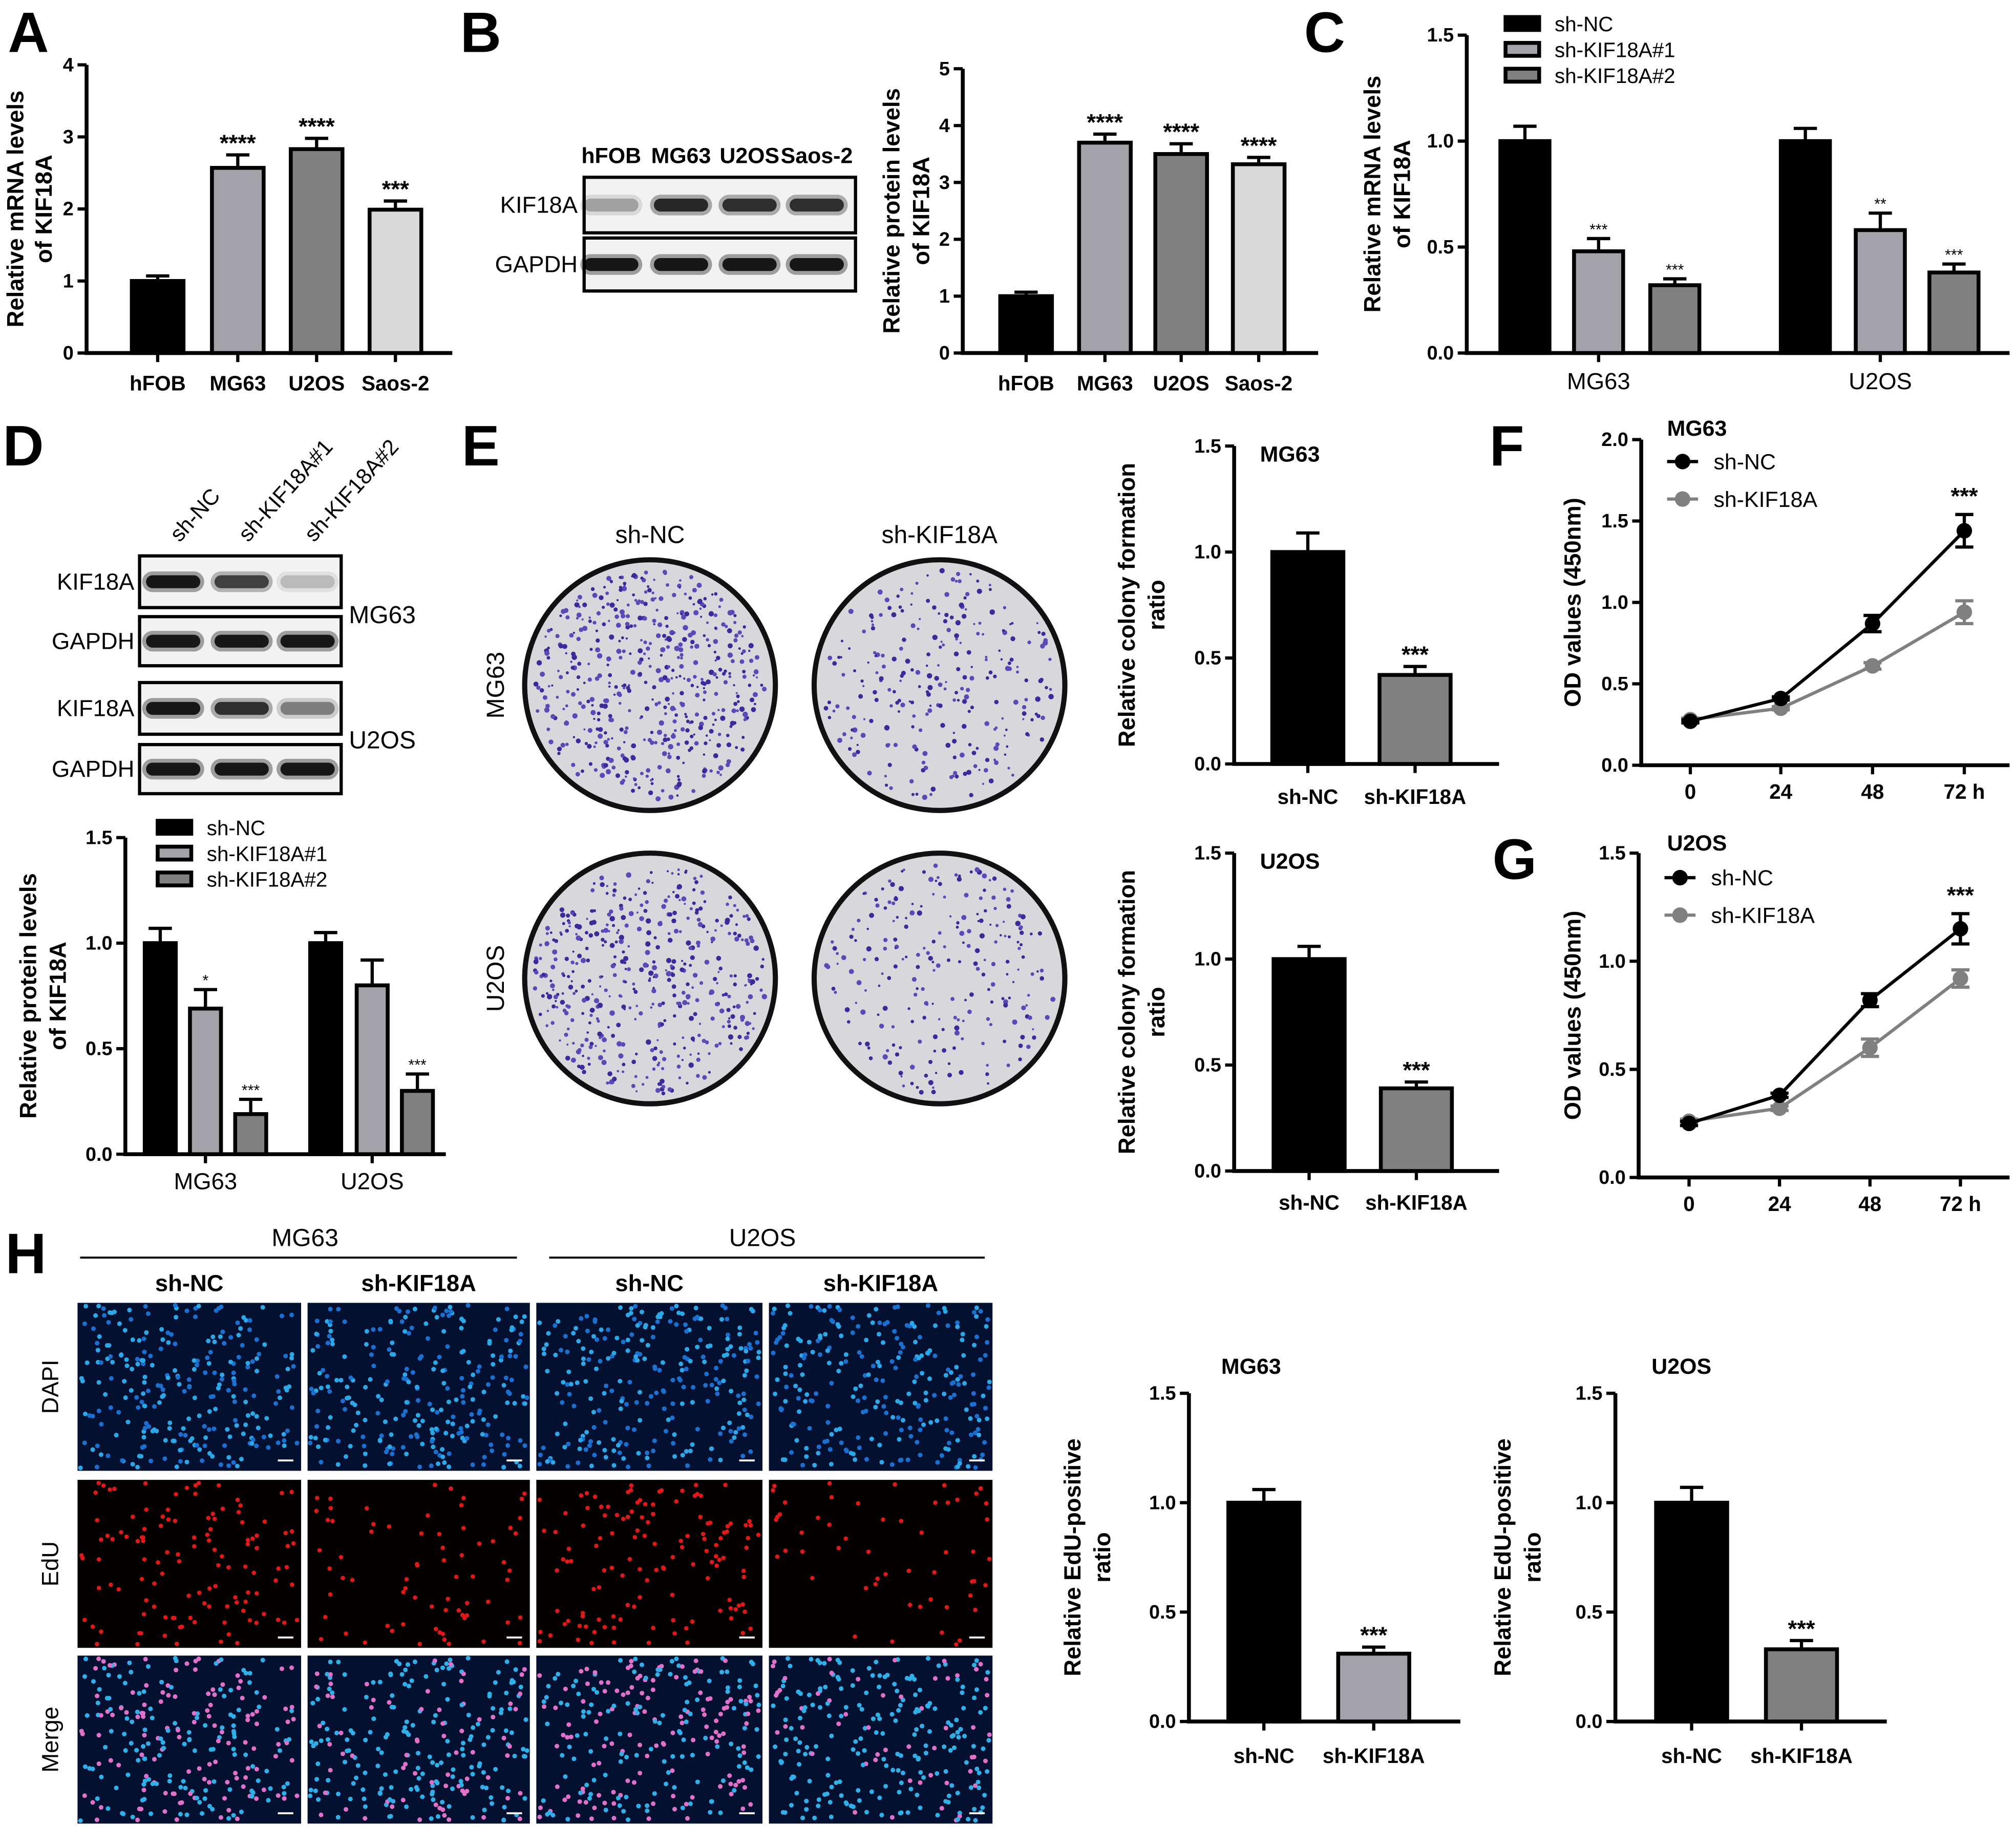 The image size is (2016, 1829). What do you see at coordinates (1515, 859) in the screenshot?
I see `panel-letter-g: G` at bounding box center [1515, 859].